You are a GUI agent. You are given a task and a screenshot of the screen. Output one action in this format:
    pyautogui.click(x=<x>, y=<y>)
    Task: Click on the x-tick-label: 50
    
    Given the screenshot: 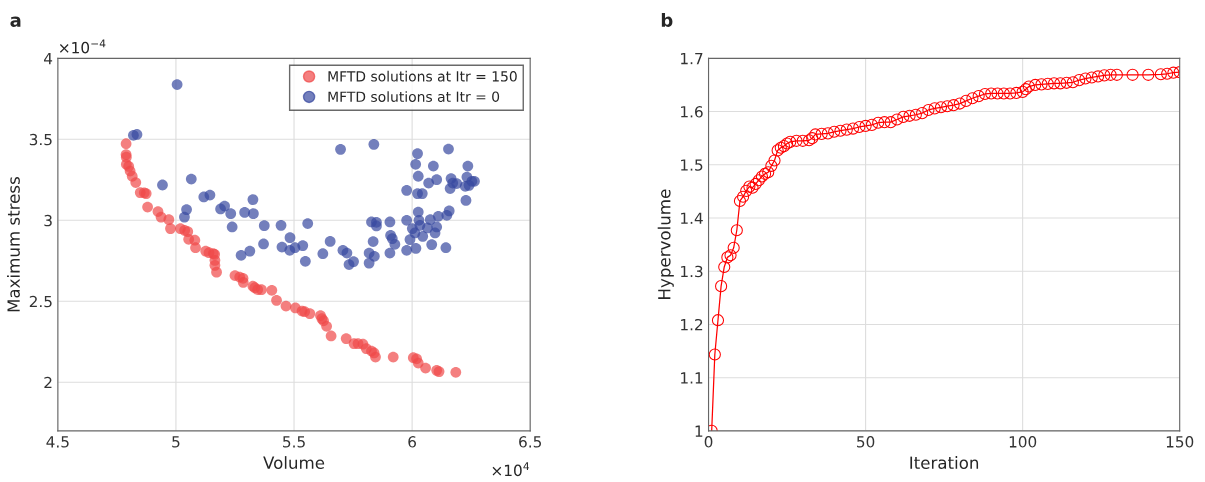 What is the action you would take?
    pyautogui.click(x=866, y=442)
    